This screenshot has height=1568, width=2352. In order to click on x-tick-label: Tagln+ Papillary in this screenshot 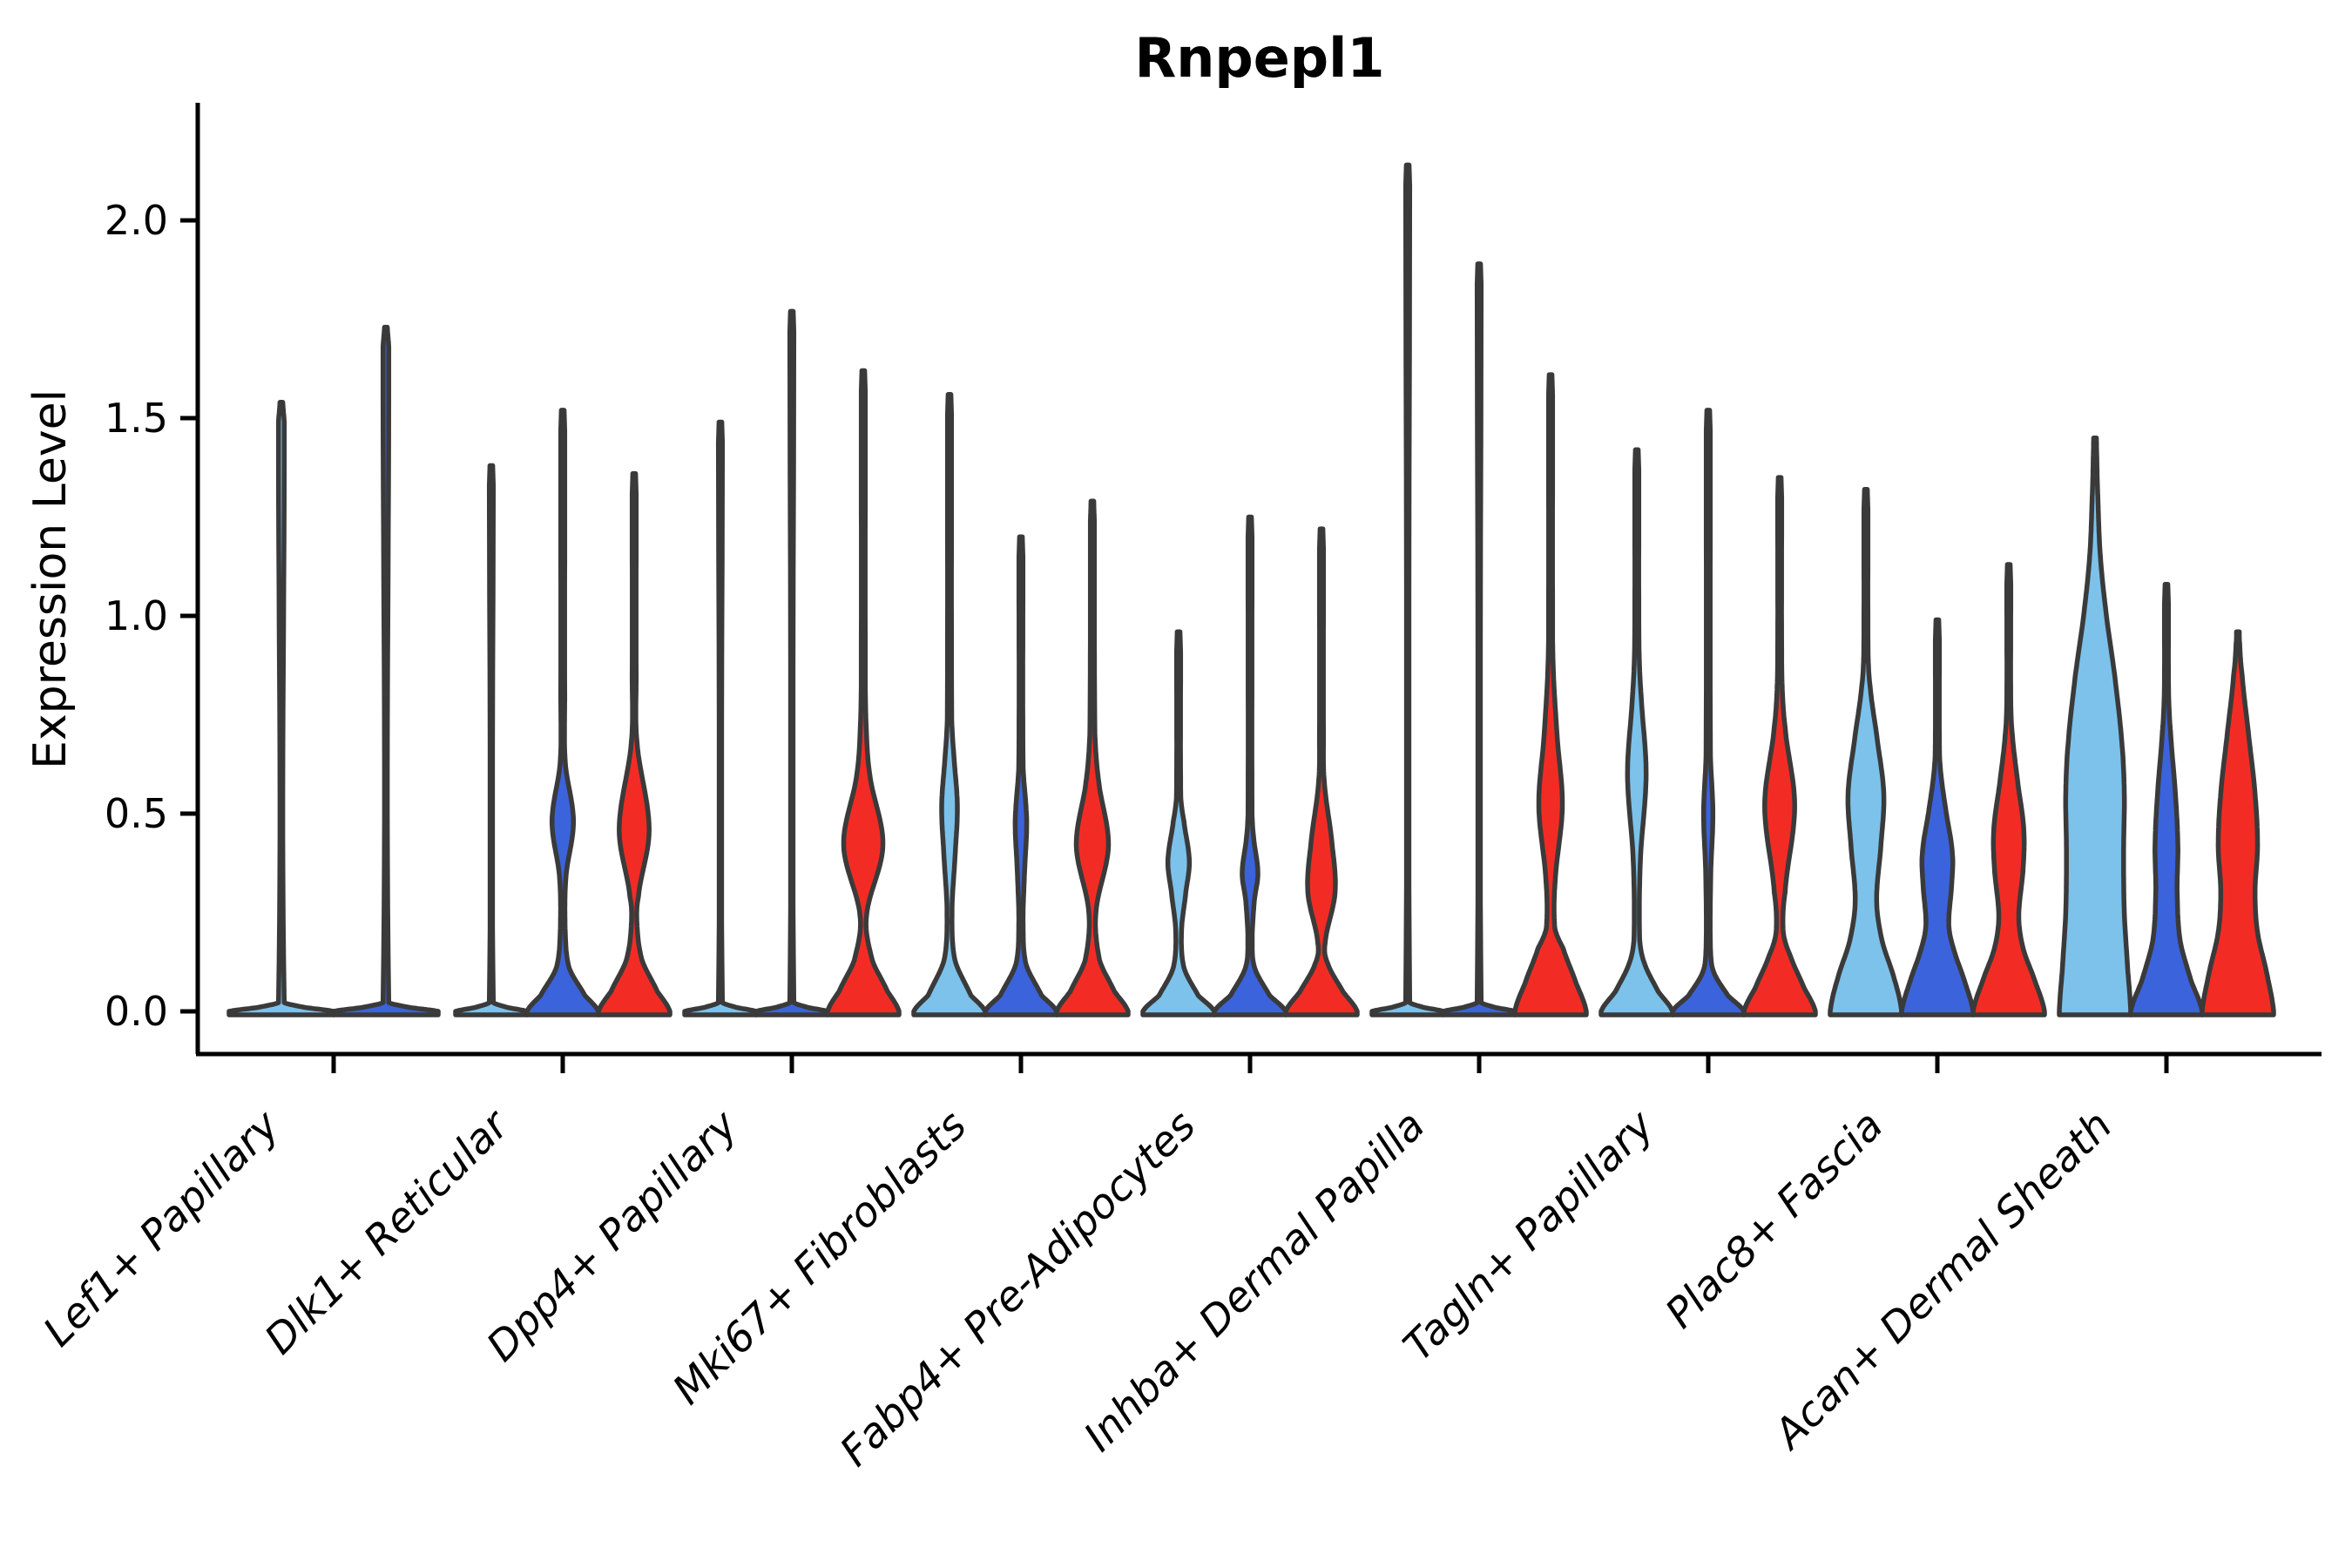, I will do `click(1530, 1236)`.